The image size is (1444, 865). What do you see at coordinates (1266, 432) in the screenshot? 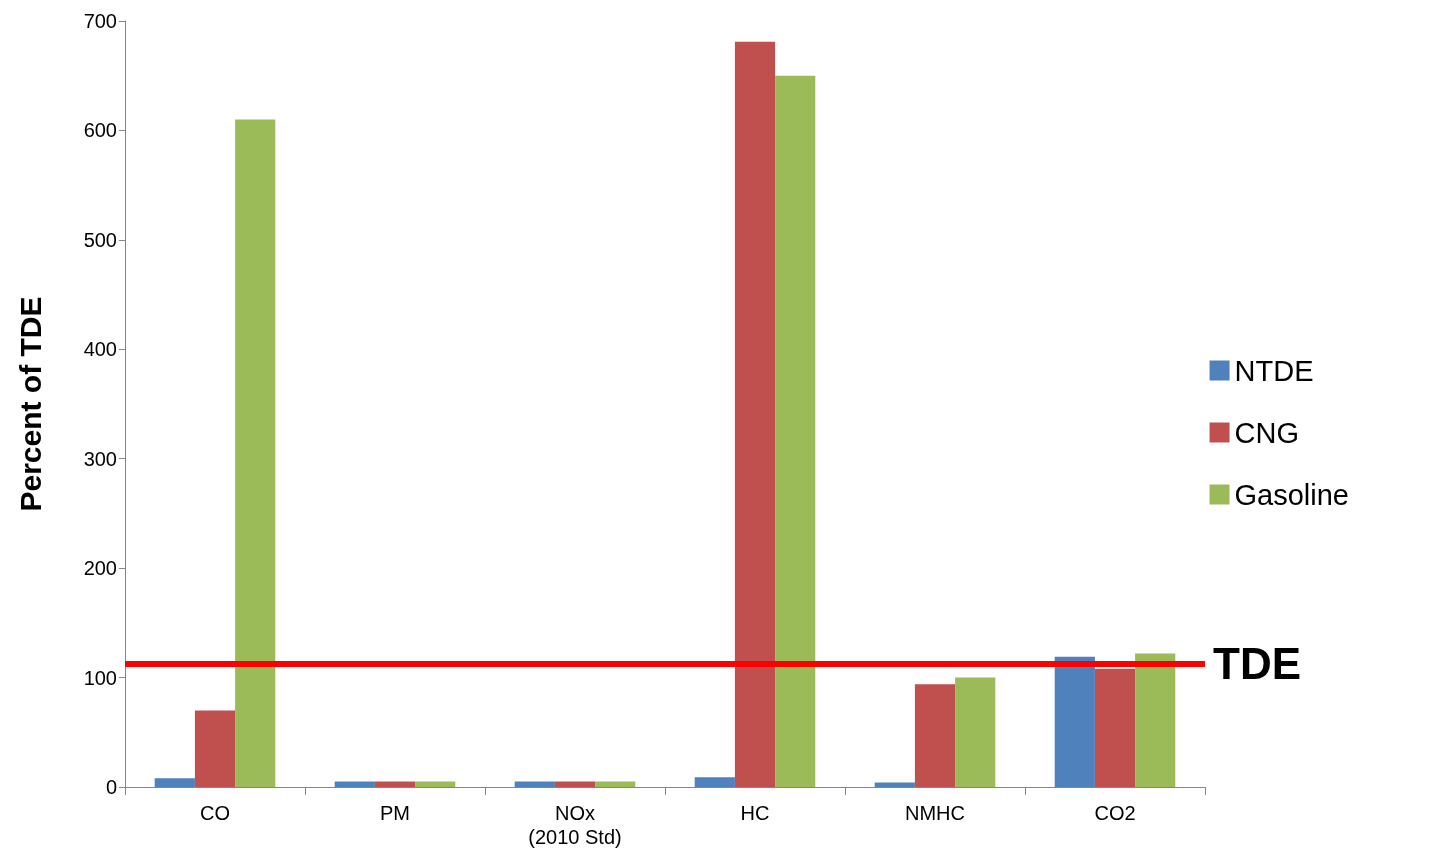
I see `legend-label: CNG` at bounding box center [1266, 432].